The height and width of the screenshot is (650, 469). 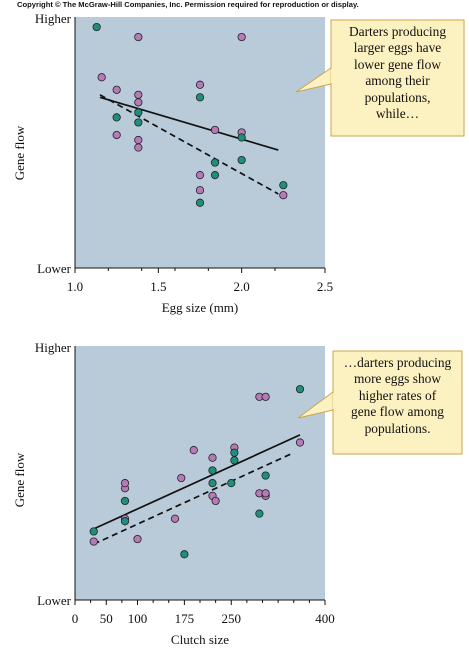 What do you see at coordinates (138, 618) in the screenshot?
I see `x-tick-label: 100` at bounding box center [138, 618].